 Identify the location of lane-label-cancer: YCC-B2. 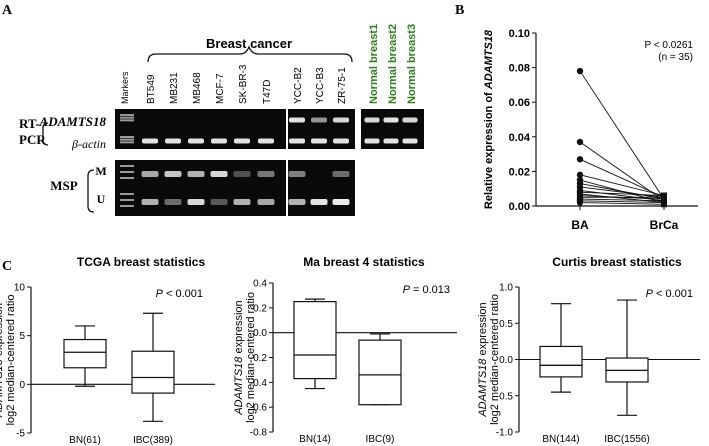
(298, 85).